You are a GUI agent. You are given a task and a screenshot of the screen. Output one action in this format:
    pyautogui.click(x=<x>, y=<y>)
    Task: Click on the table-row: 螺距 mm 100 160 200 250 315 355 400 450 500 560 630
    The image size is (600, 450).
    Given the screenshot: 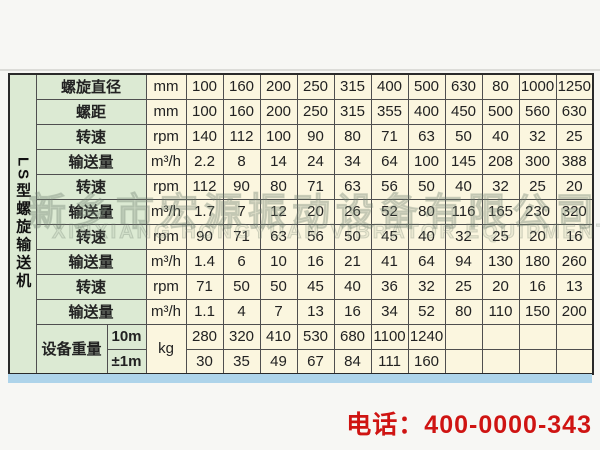 What is the action you would take?
    pyautogui.click(x=301, y=111)
    